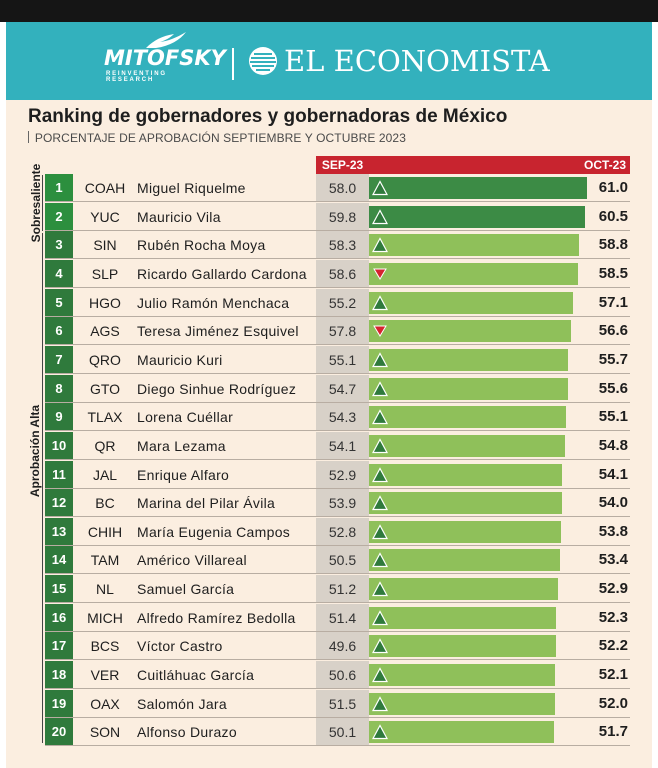 This screenshot has height=768, width=658. I want to click on trend-down-icon, so click(380, 331).